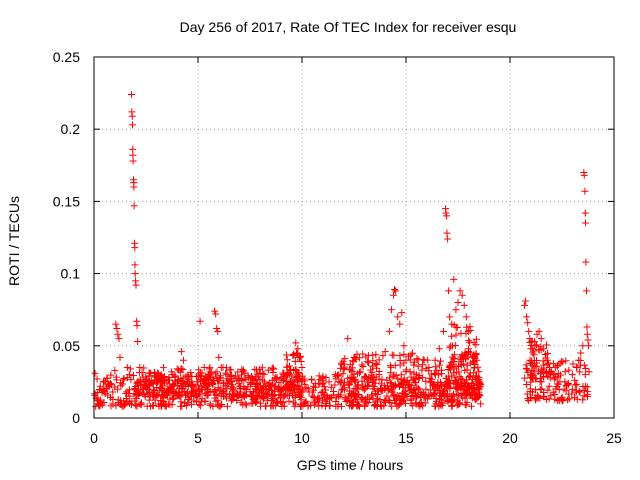 The width and height of the screenshot is (640, 480). Describe the element at coordinates (76, 418) in the screenshot. I see `y-tick-label: 0` at that location.